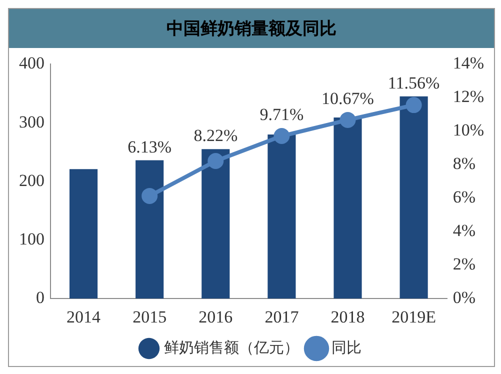 The image size is (501, 374). Describe the element at coordinates (464, 197) in the screenshot. I see `y2-tick-label: 6%` at that location.